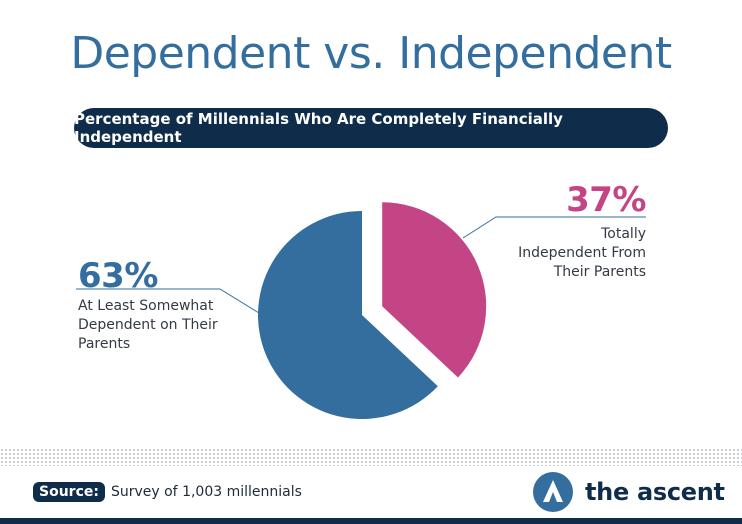 Image resolution: width=742 pixels, height=524 pixels. I want to click on independent-description-line: Totally, so click(623, 234).